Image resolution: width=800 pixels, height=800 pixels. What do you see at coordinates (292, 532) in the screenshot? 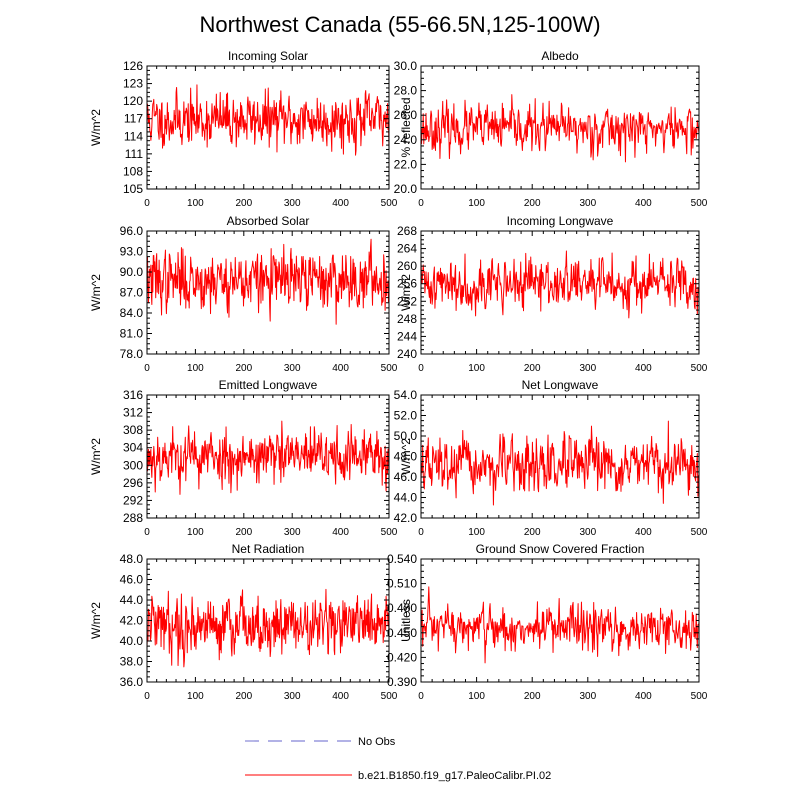
I see `panel-4-xtick-label: 300` at bounding box center [292, 532].